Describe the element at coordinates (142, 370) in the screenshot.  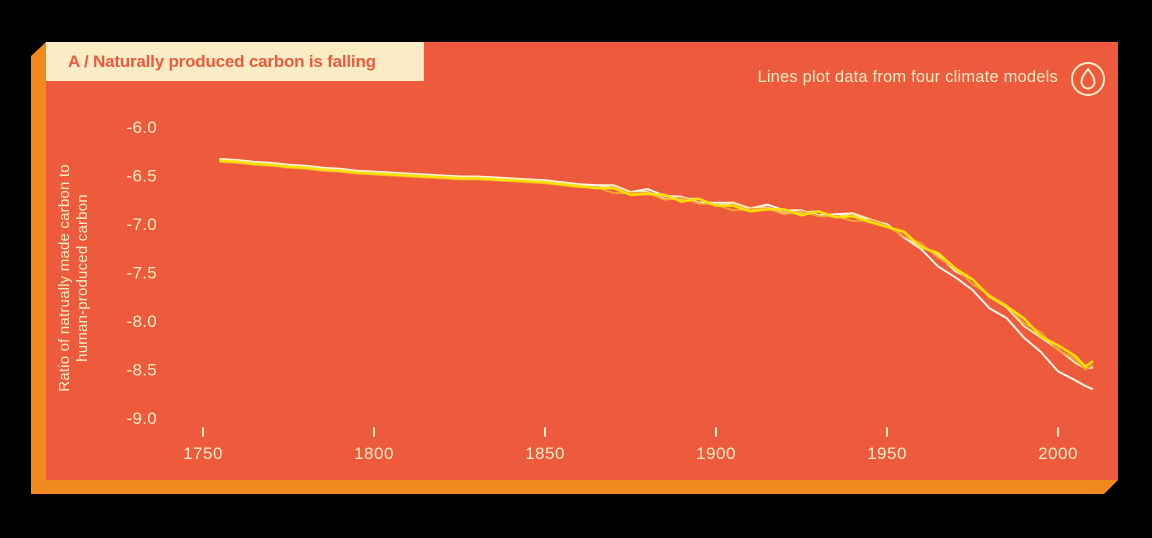
I see `y-tick-label: -8.5` at that location.